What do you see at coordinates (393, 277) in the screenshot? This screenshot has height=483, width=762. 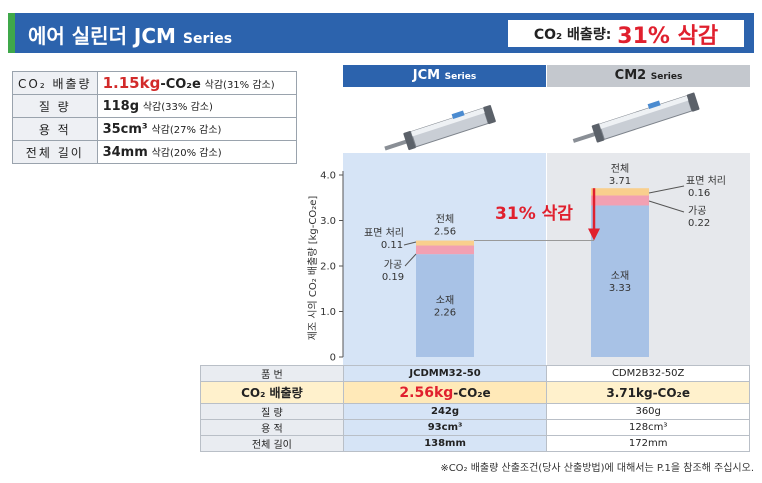 I see `bar-label-processing-value: 0.19` at bounding box center [393, 277].